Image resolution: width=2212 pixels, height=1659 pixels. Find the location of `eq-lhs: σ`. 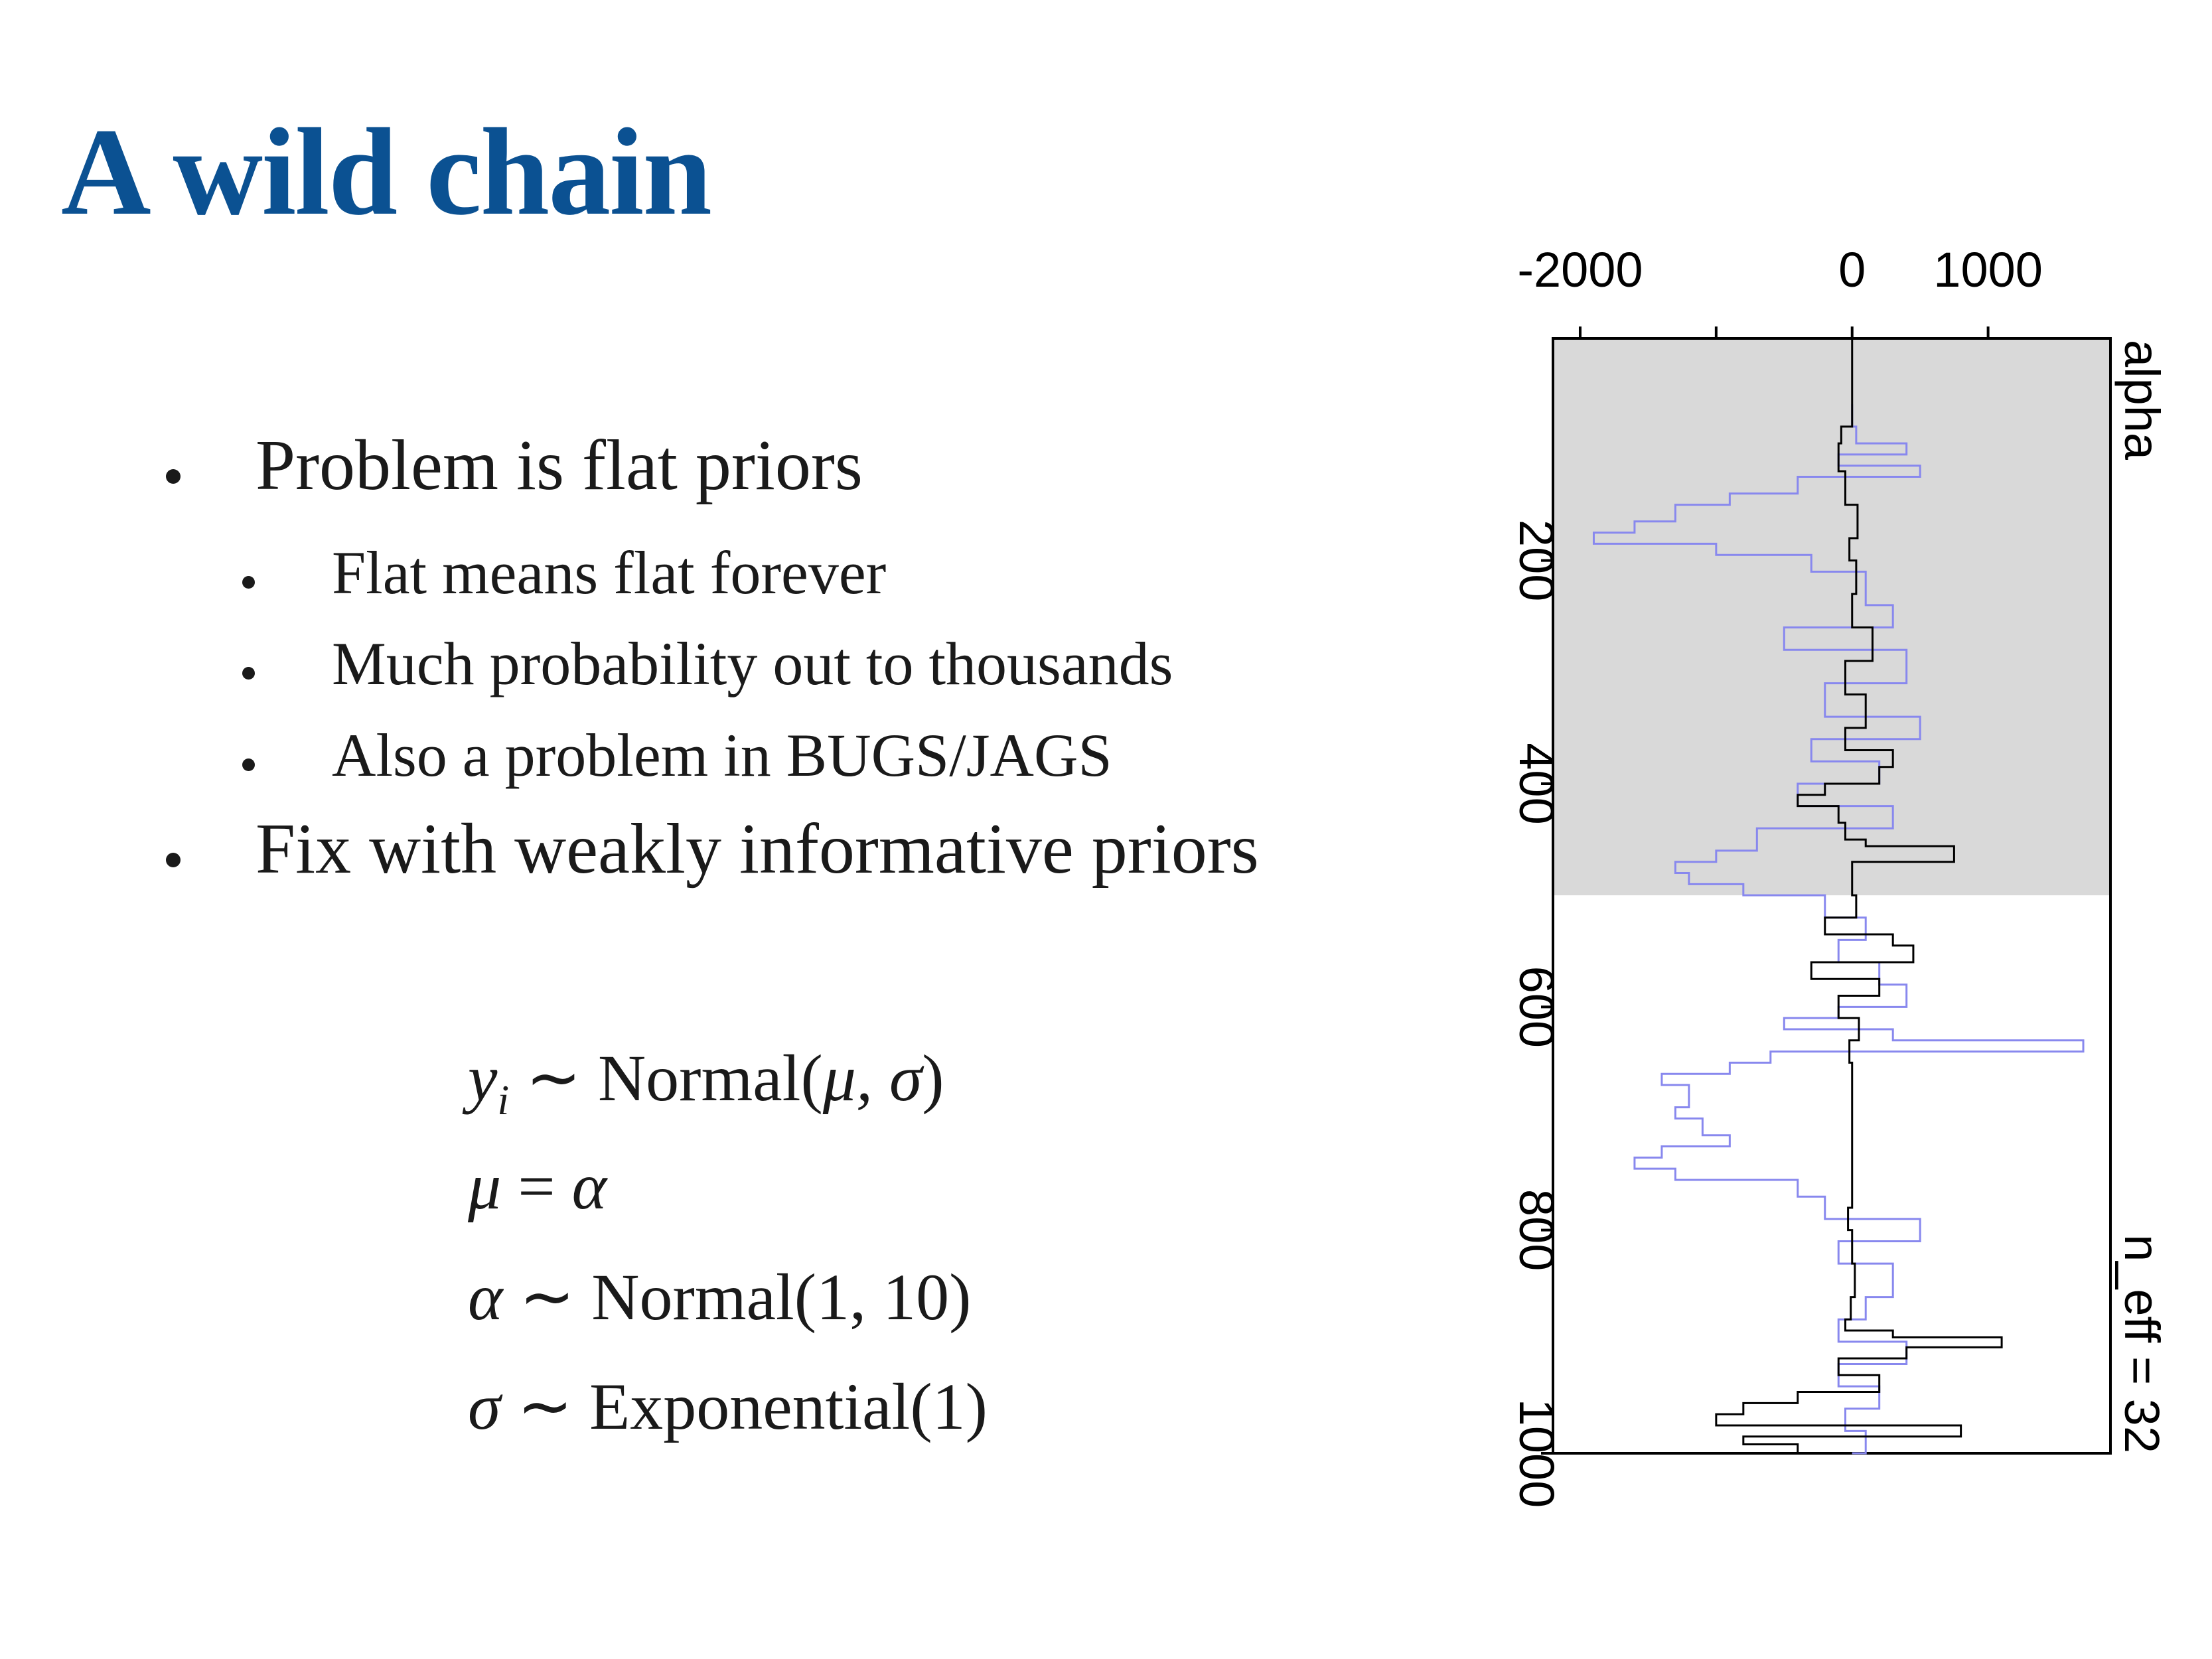

eq-lhs: σ is located at coordinates (485, 1406).